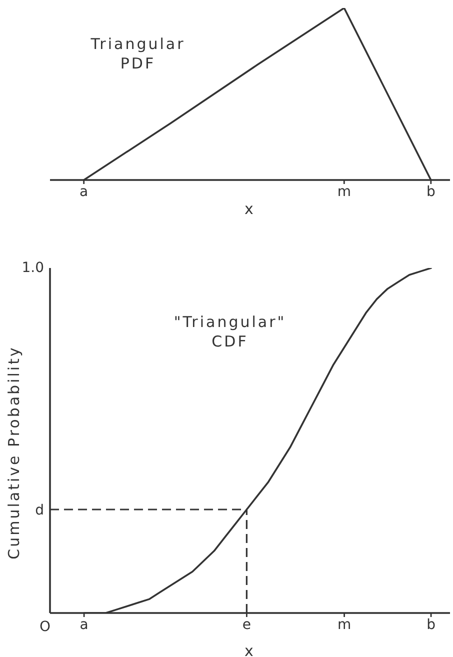 This screenshot has width=453, height=657. What do you see at coordinates (14, 453) in the screenshot?
I see `y-axis-title: Cumulative Probability` at bounding box center [14, 453].